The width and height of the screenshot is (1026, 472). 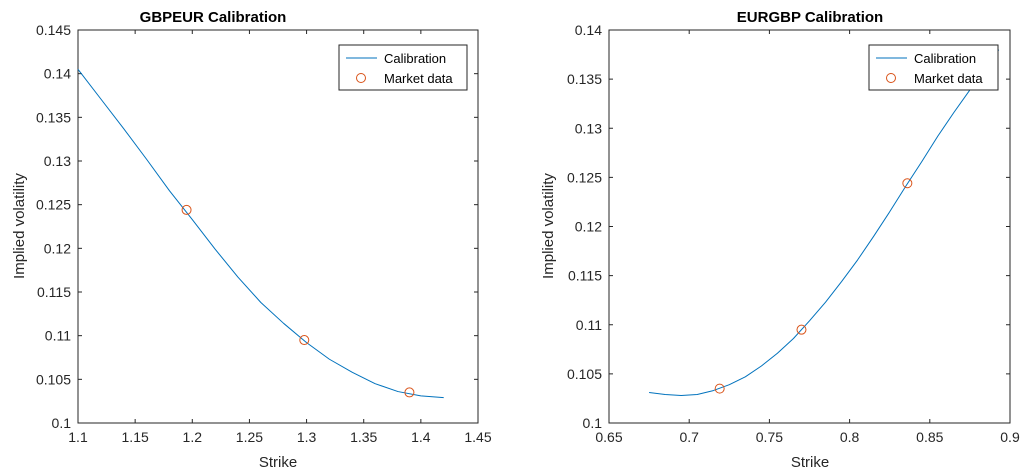 I want to click on x-tick-label: 1.3, so click(x=307, y=437).